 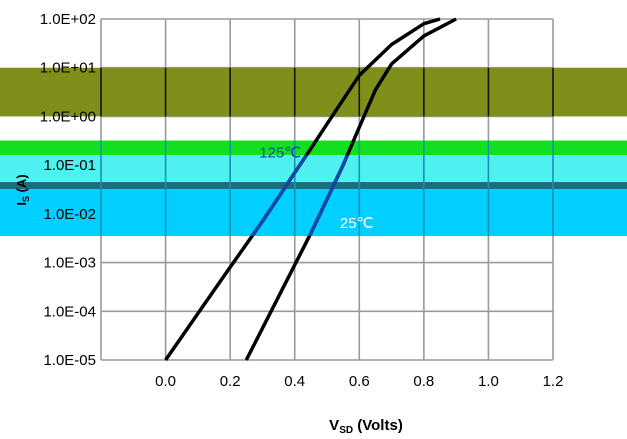 What do you see at coordinates (230, 381) in the screenshot?
I see `x-tick-label: 0.2` at bounding box center [230, 381].